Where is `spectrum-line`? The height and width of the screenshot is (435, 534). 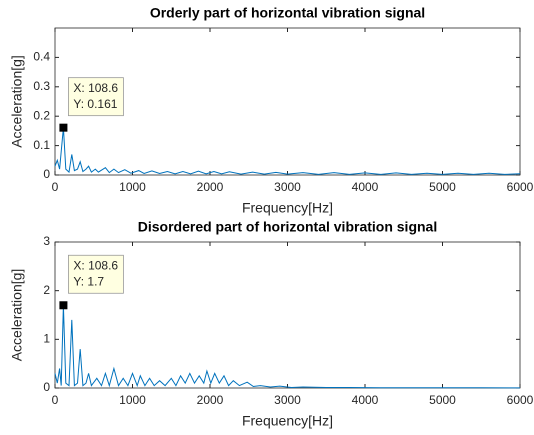 spectrum-line is located at coordinates (287, 151).